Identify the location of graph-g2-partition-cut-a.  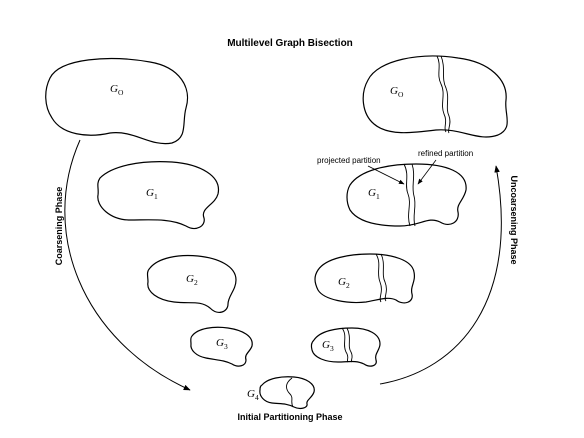
(378, 278).